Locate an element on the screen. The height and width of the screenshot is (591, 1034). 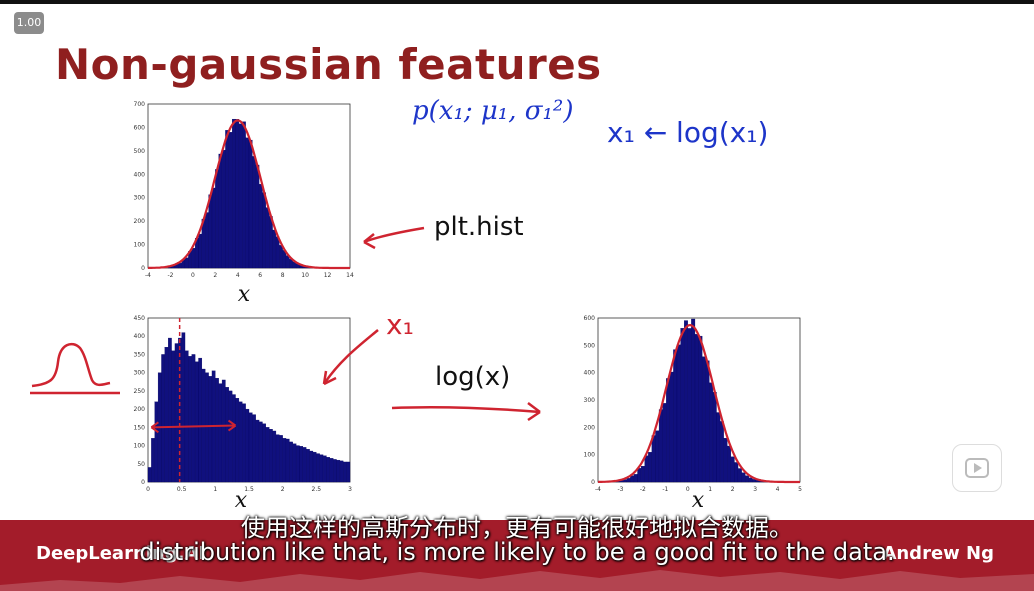
x-axis-label-bottom-left: x is located at coordinates (241, 500).